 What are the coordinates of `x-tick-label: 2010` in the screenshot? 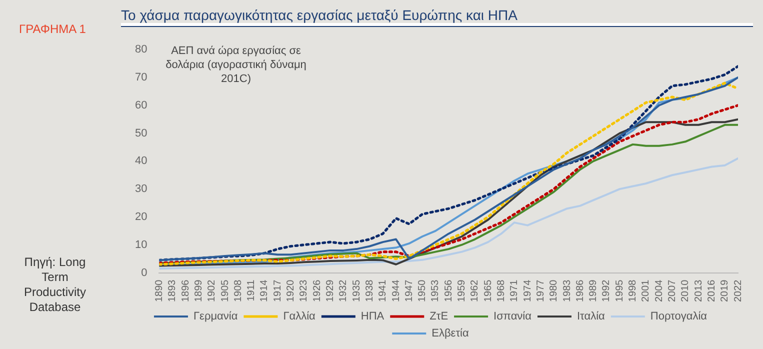 It's located at (686, 290).